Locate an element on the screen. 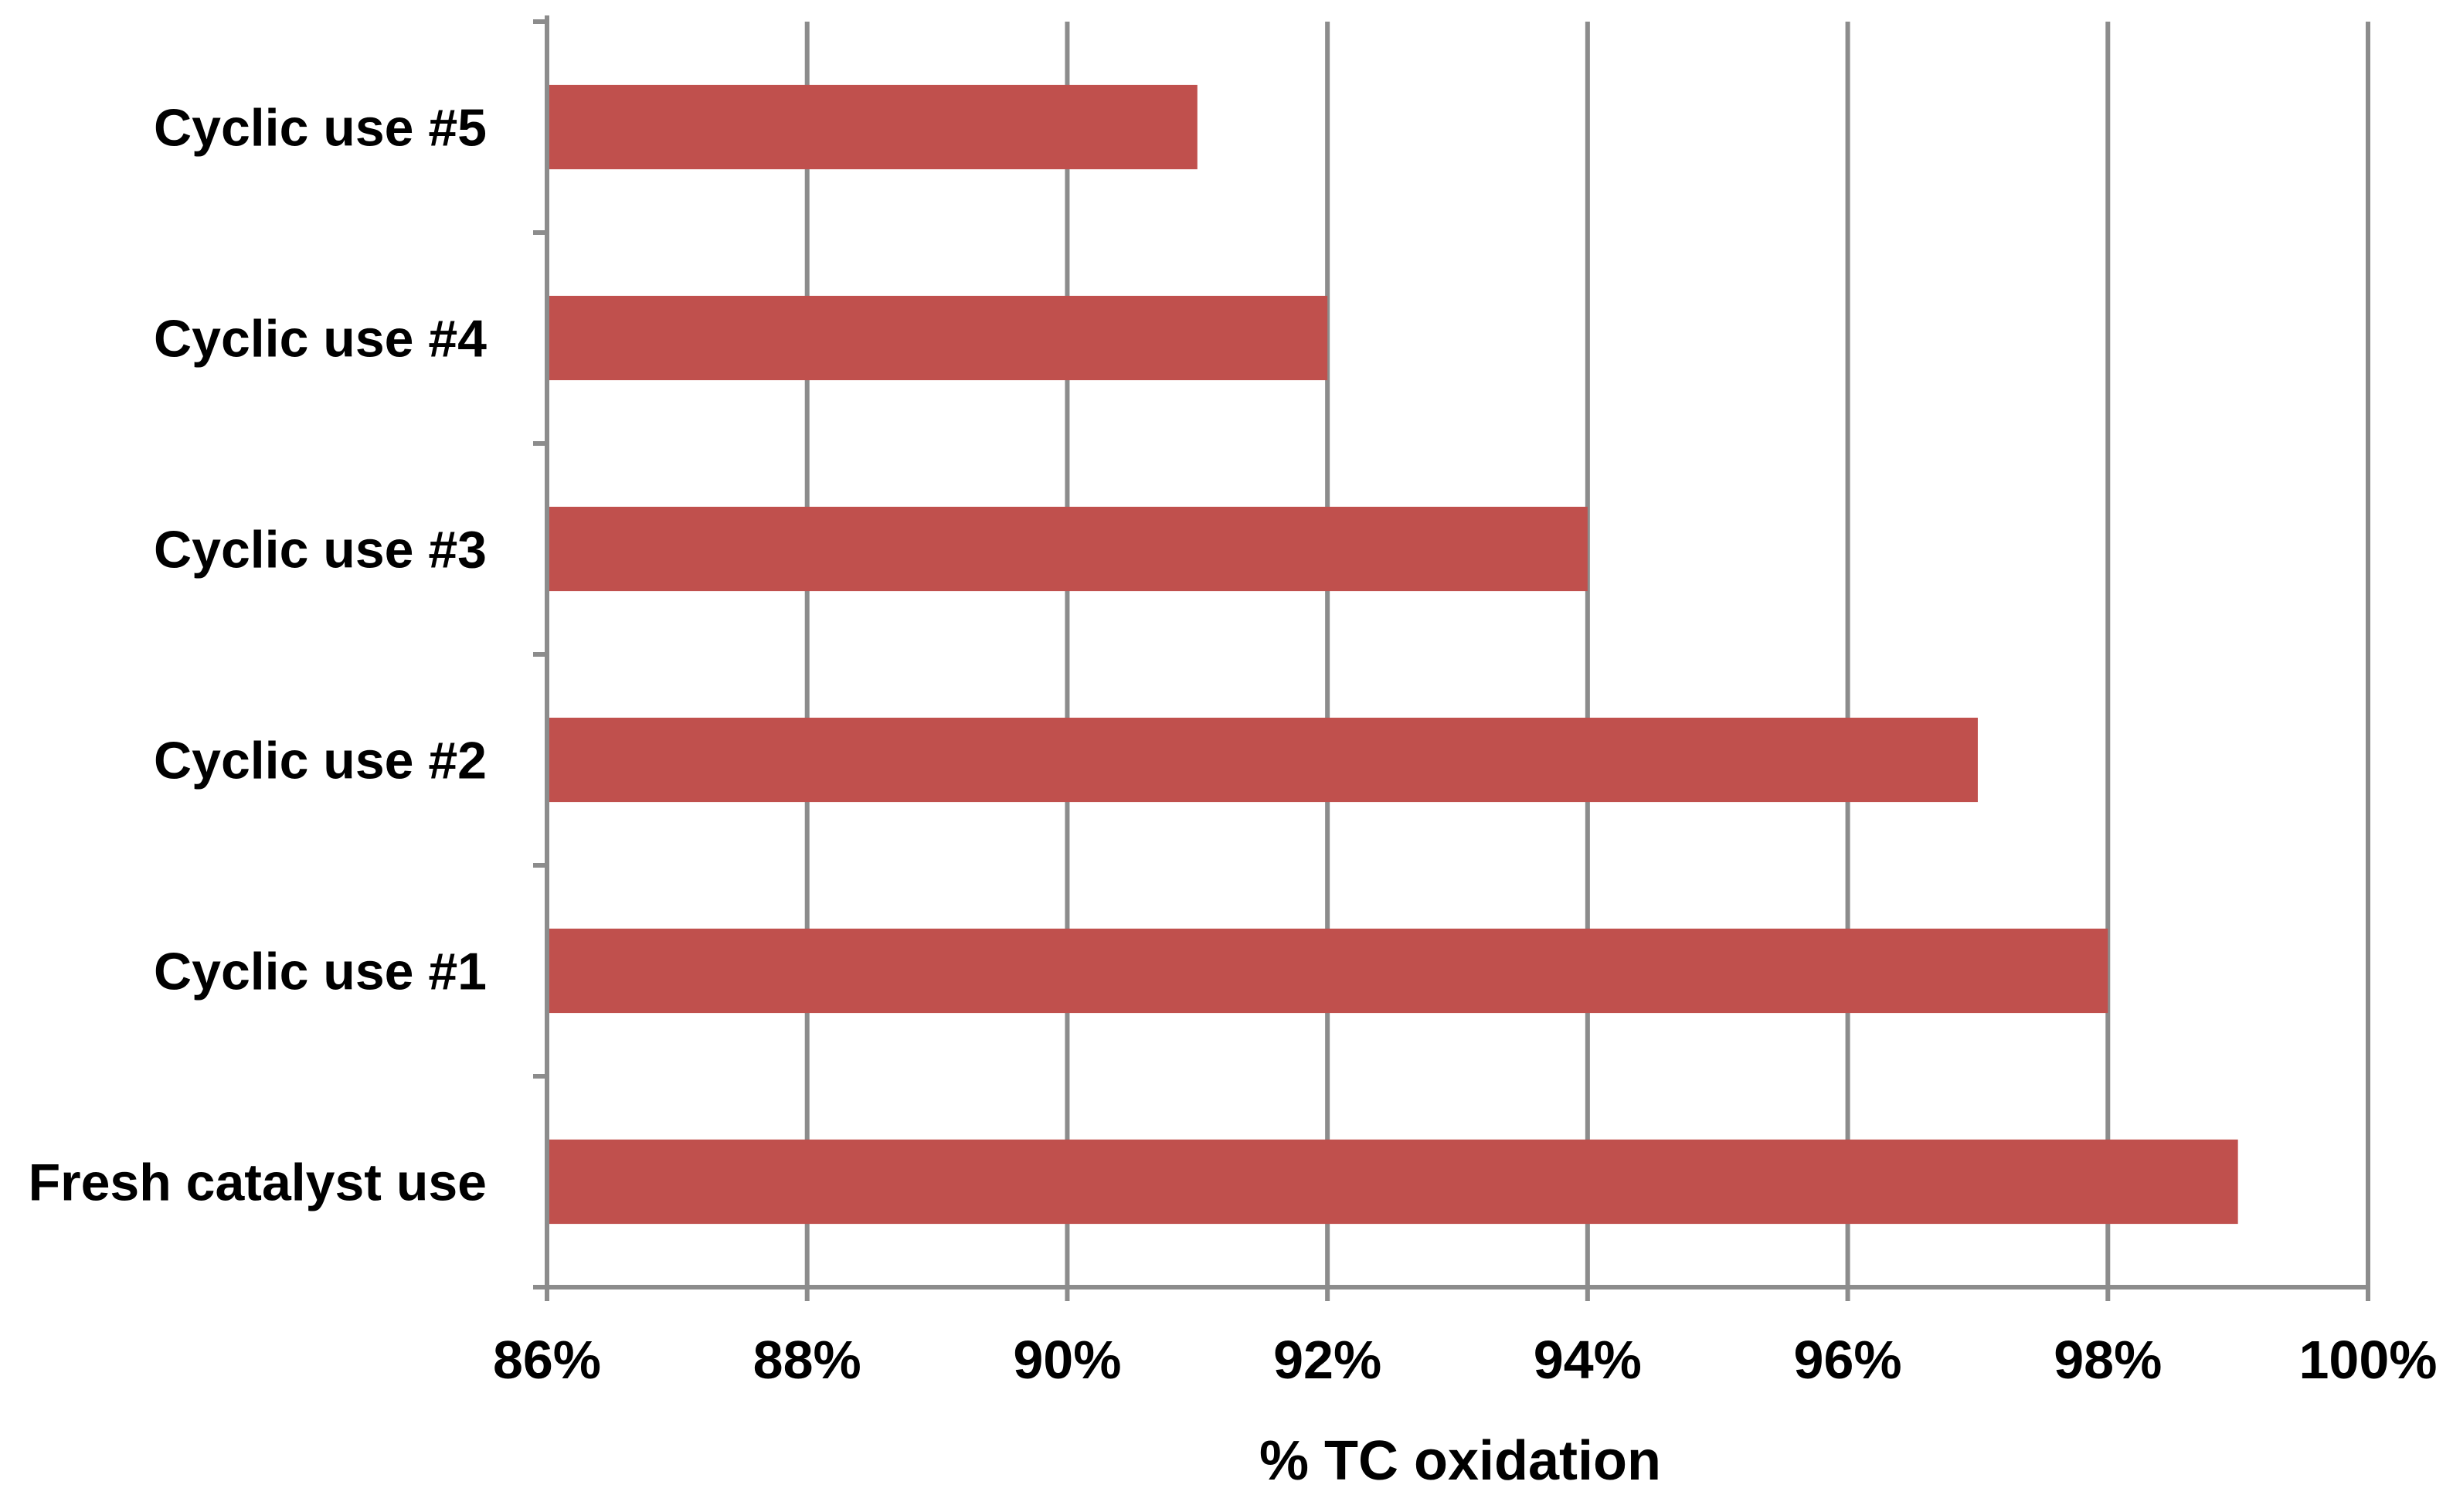  category-label: Cyclic use #4 is located at coordinates (320, 339).